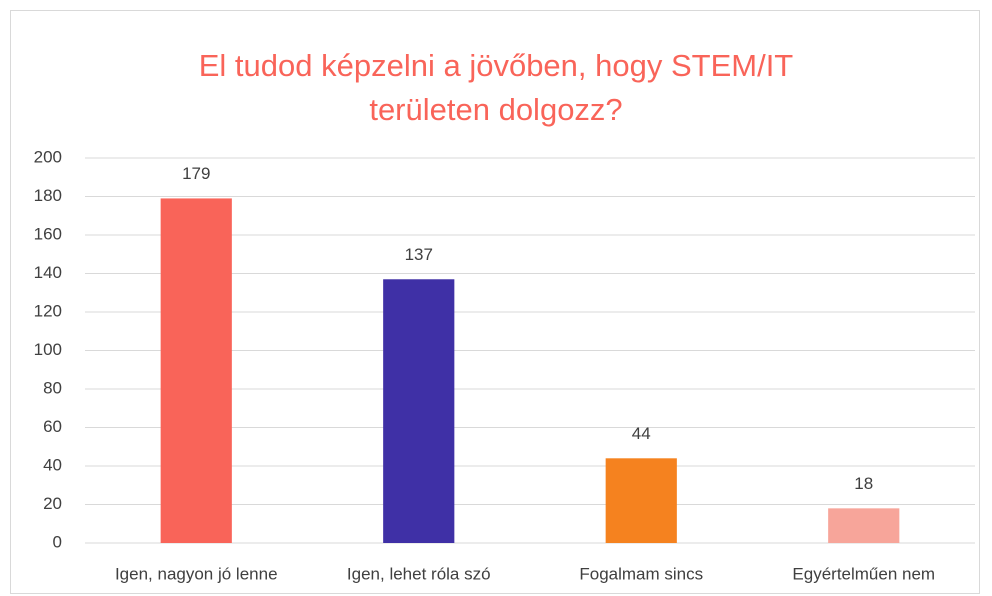  I want to click on y-tick-label: 200, so click(48, 156).